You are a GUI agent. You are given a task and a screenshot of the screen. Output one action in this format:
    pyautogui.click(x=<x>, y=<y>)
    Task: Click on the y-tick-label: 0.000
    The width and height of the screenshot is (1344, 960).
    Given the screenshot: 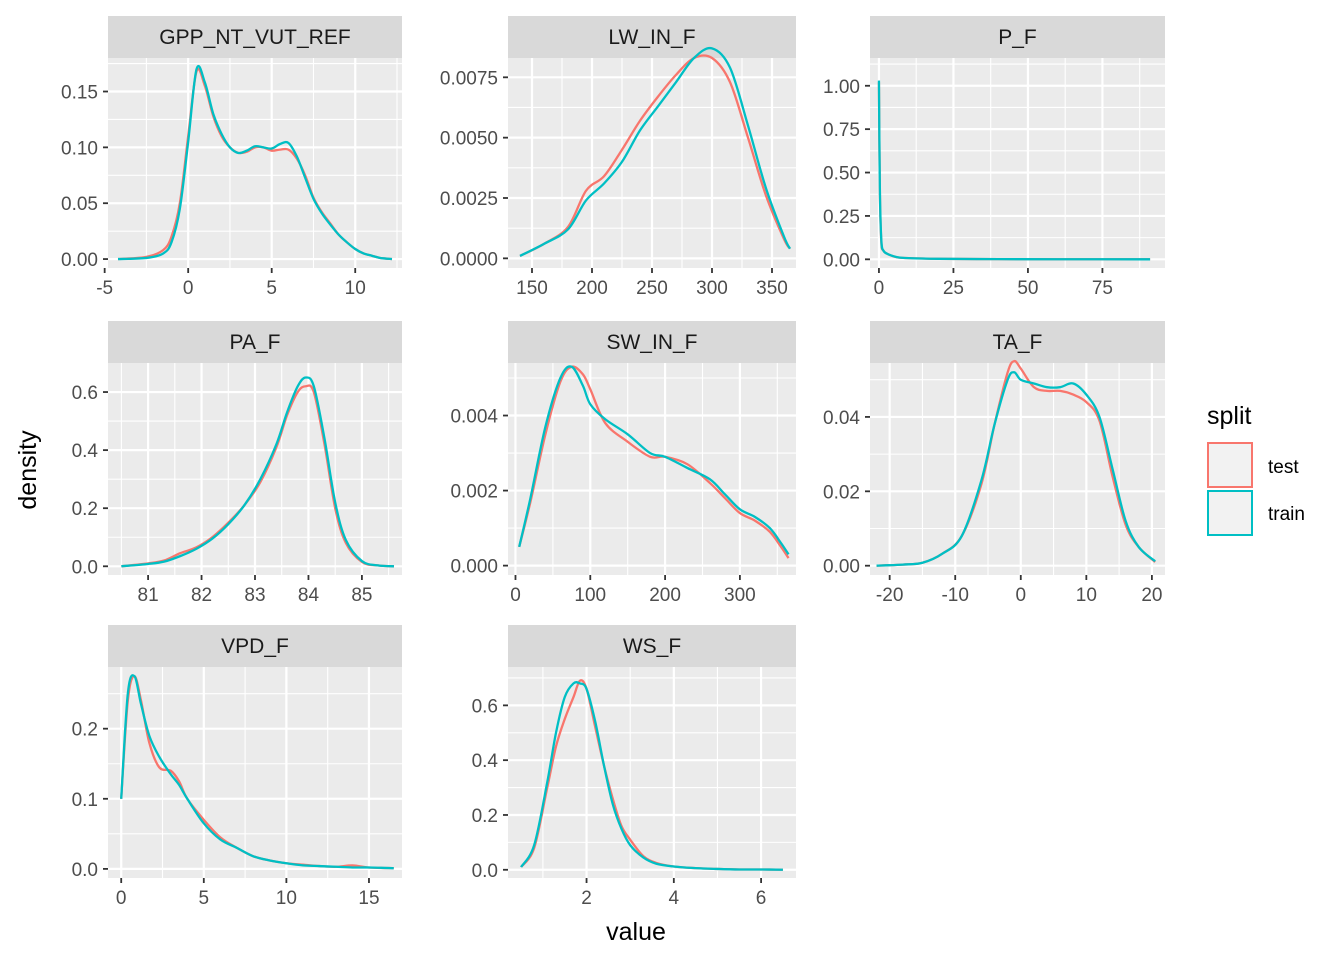 What is the action you would take?
    pyautogui.click(x=474, y=567)
    